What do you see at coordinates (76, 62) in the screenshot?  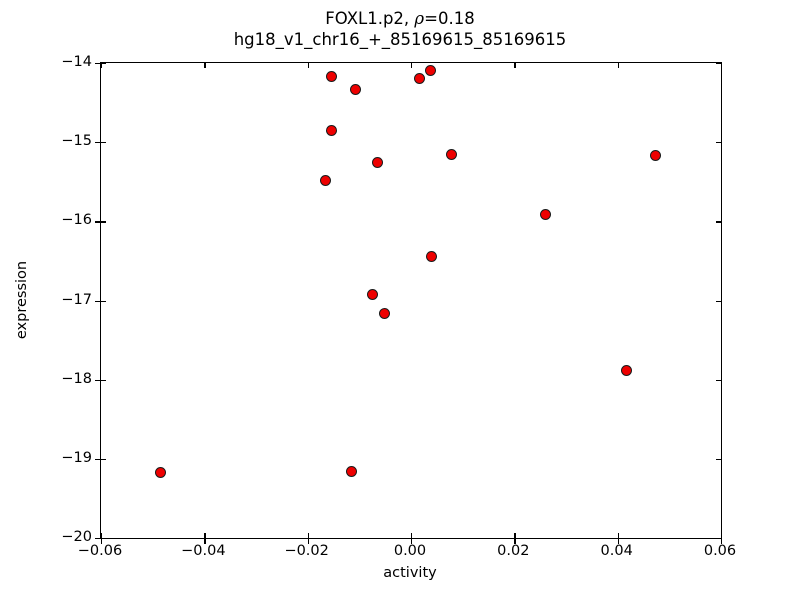 I see `y-tick-label: −14` at bounding box center [76, 62].